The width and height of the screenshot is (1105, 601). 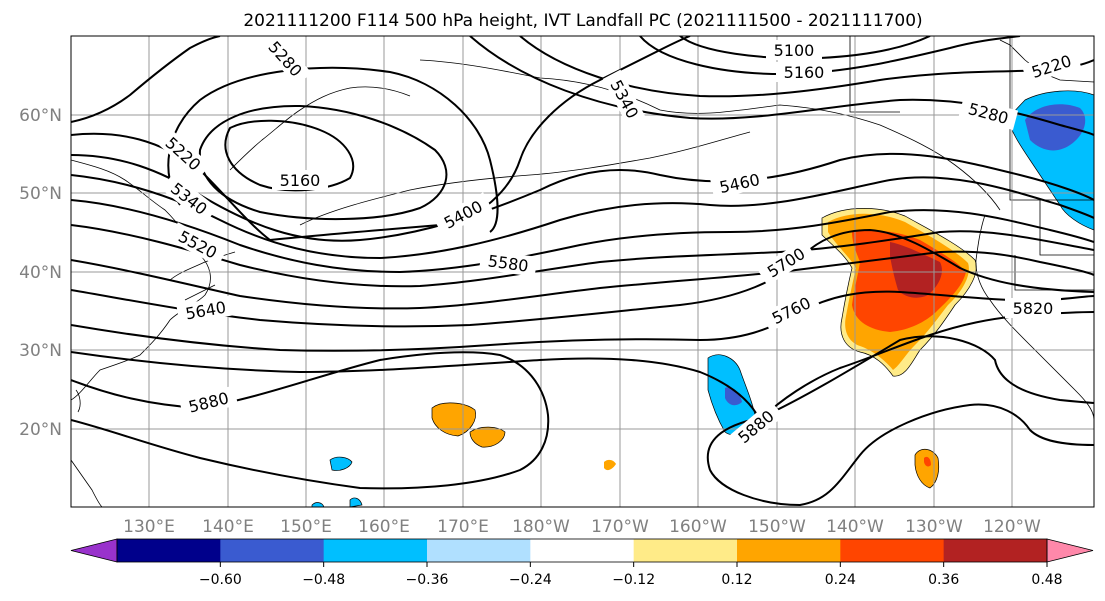 I want to click on positive-anomaly-central-pacific, so click(x=453, y=419).